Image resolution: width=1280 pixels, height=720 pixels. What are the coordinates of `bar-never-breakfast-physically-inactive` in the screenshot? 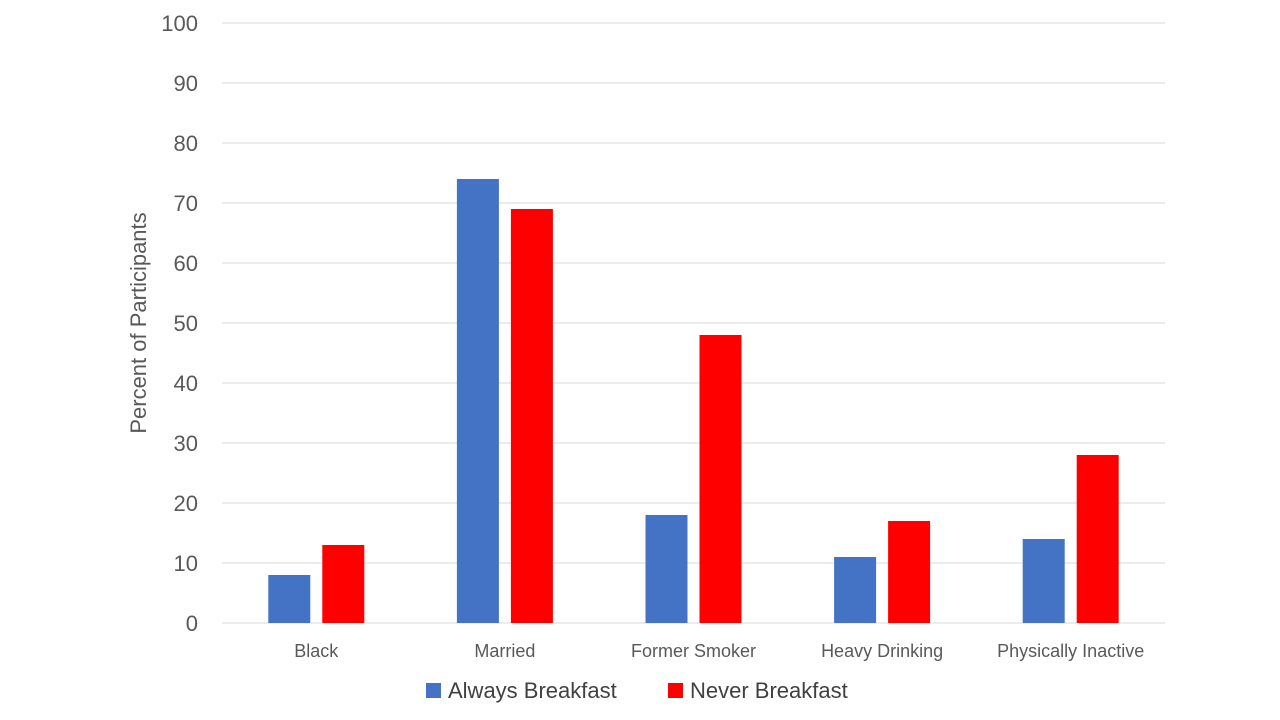 It's located at (1097, 539).